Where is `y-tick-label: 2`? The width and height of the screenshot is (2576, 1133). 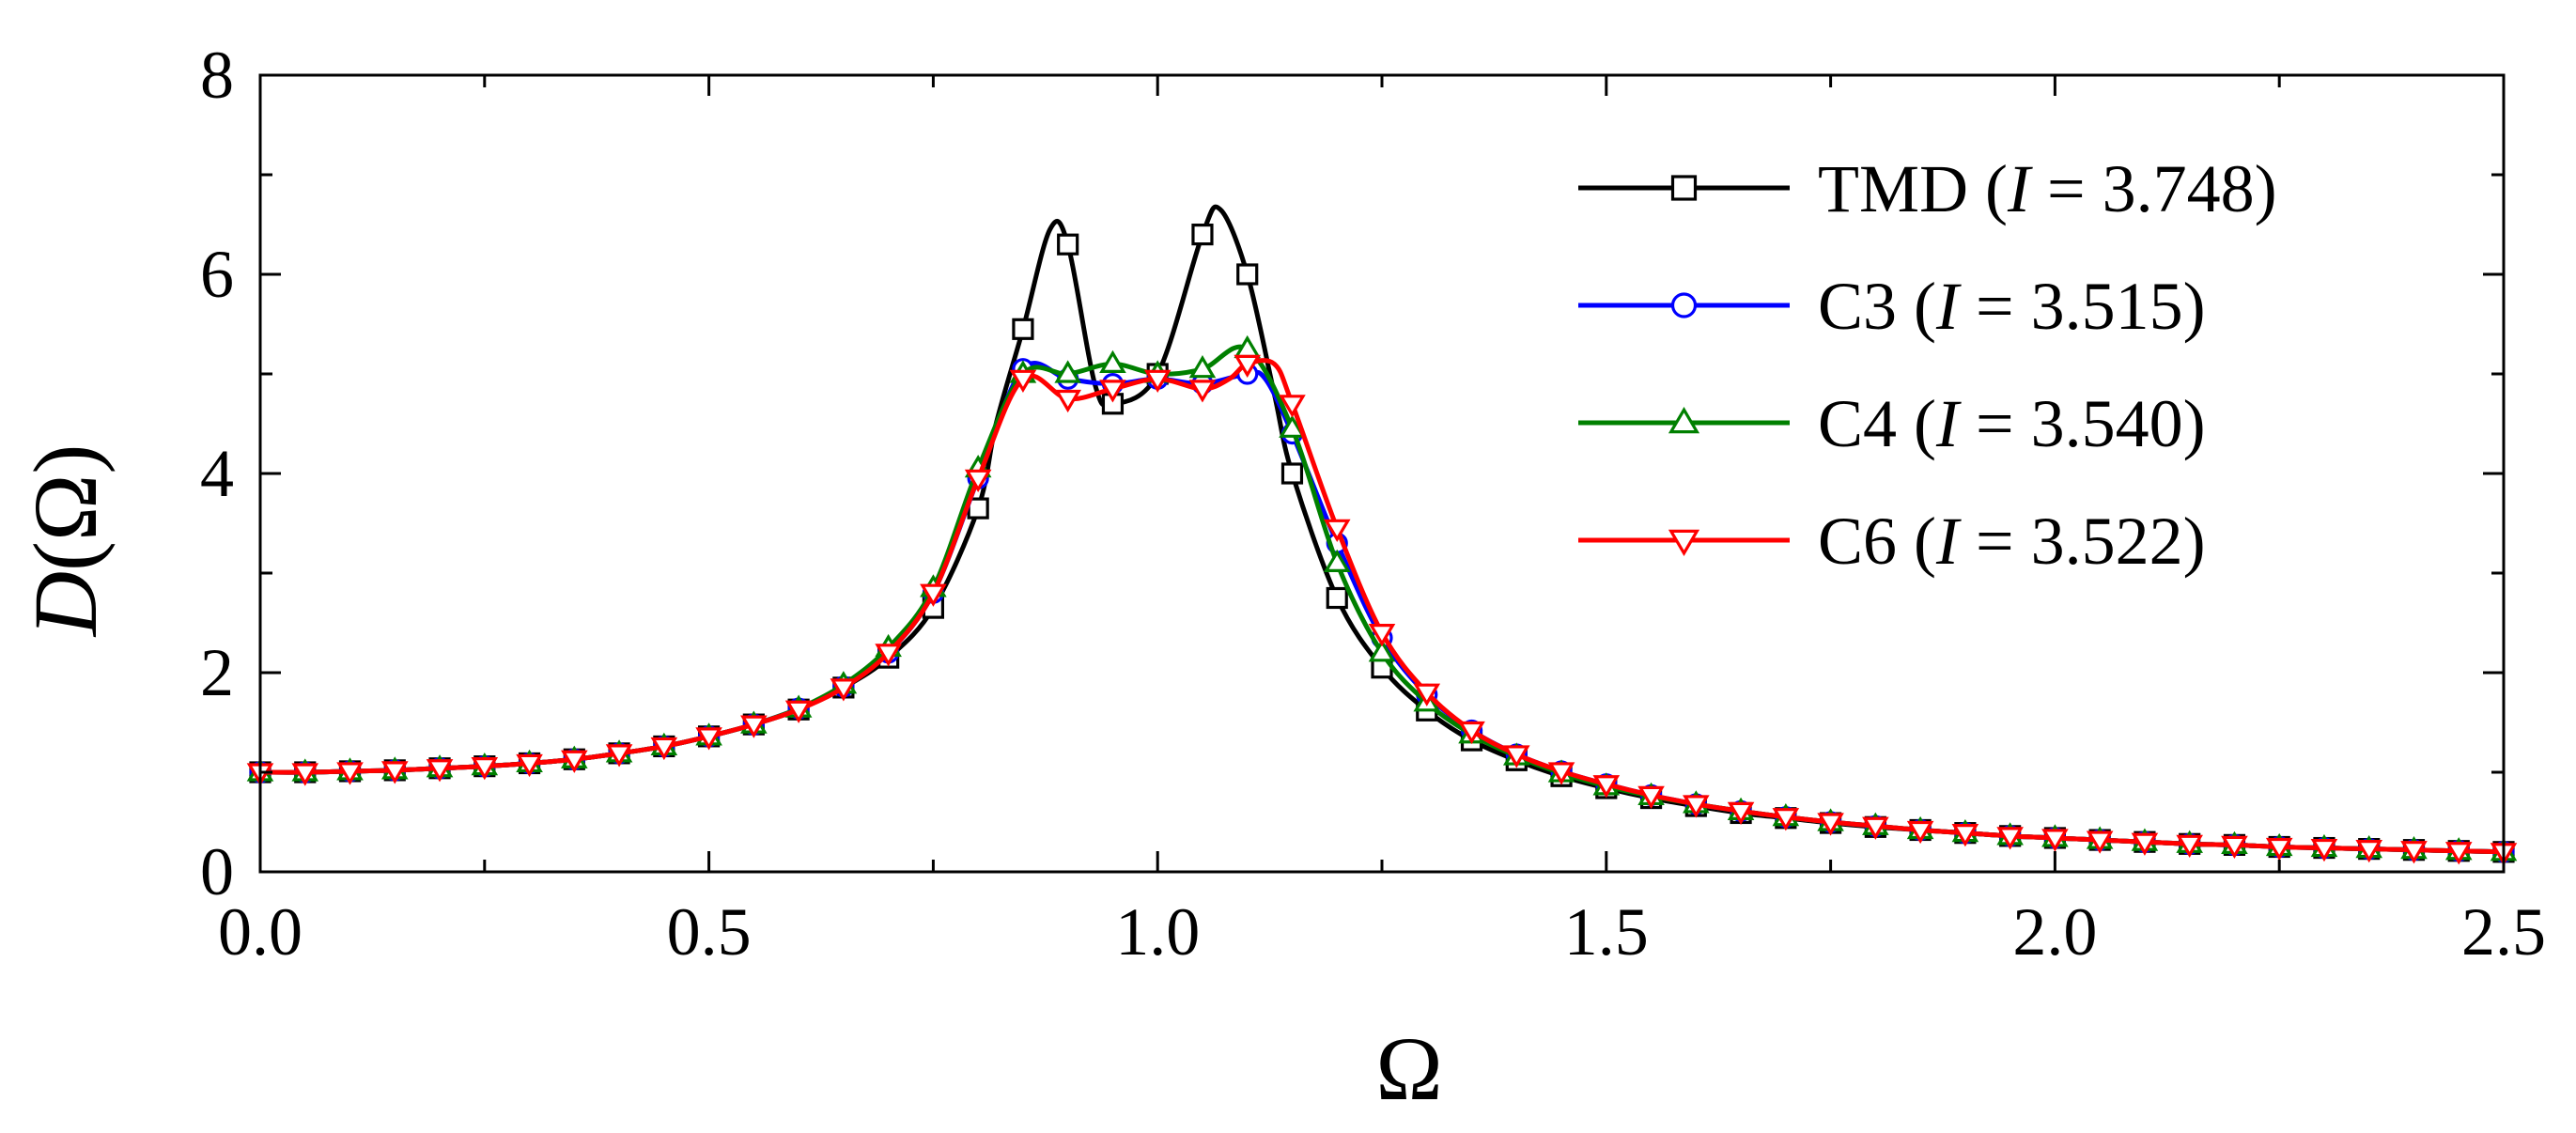
y-tick-label: 2 is located at coordinates (217, 672).